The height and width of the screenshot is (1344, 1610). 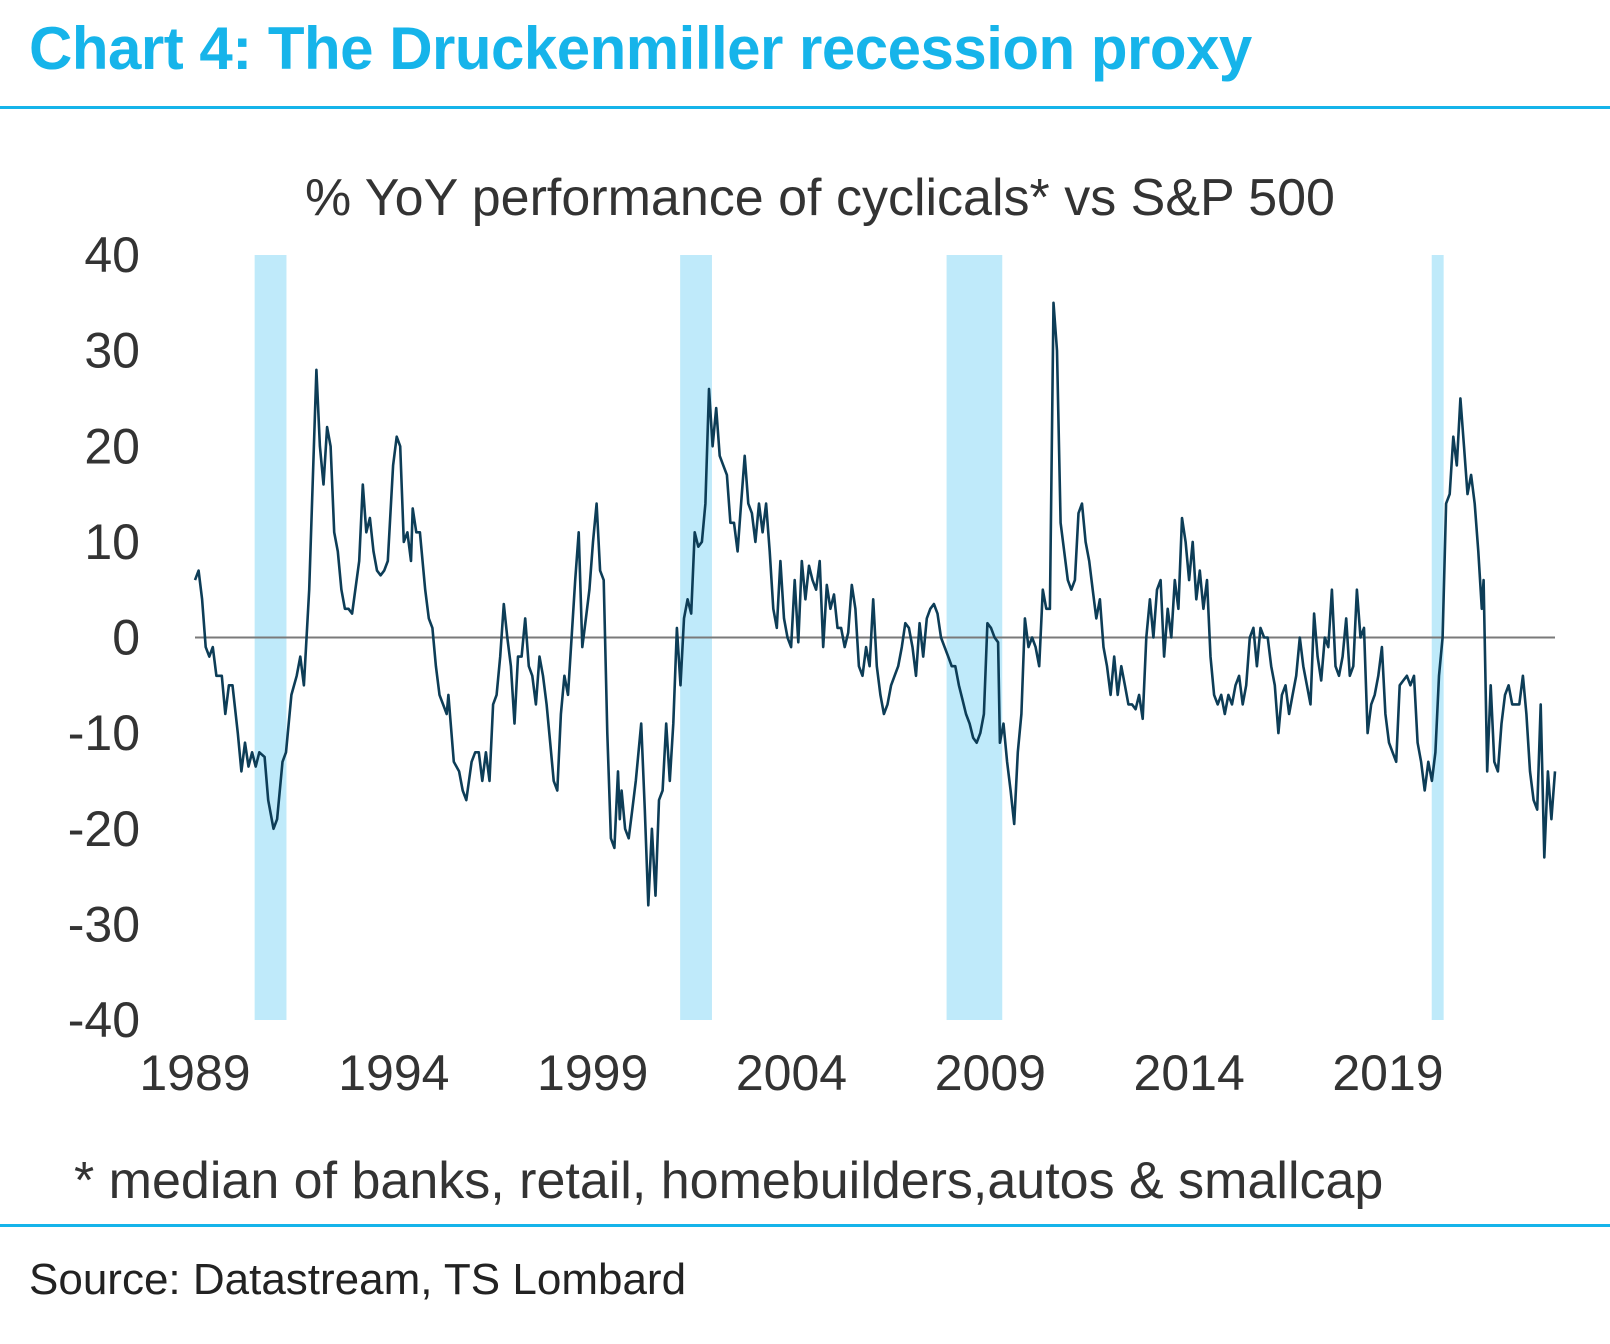 What do you see at coordinates (592, 1073) in the screenshot?
I see `x-tick-label: 1999` at bounding box center [592, 1073].